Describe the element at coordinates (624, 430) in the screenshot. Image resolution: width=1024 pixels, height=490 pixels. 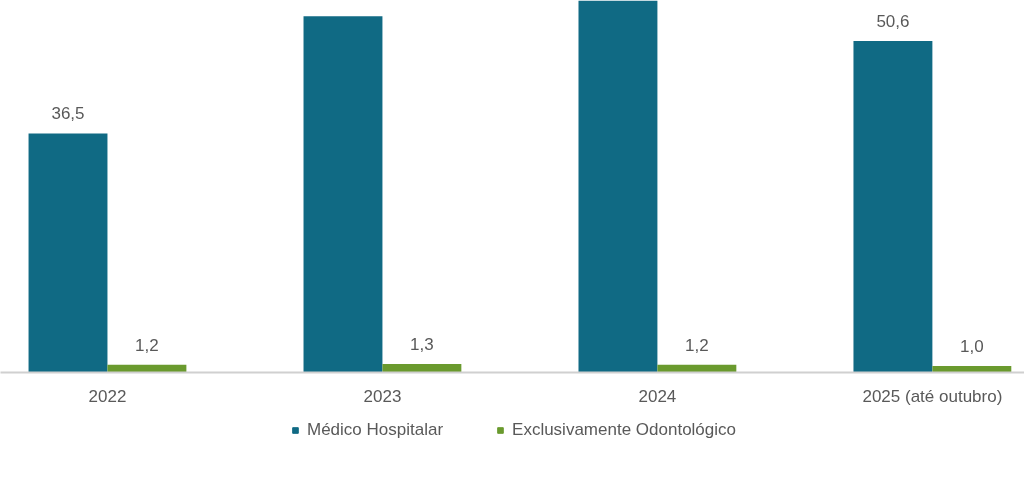
I see `legend-label: Exclusivamente Odontológico` at that location.